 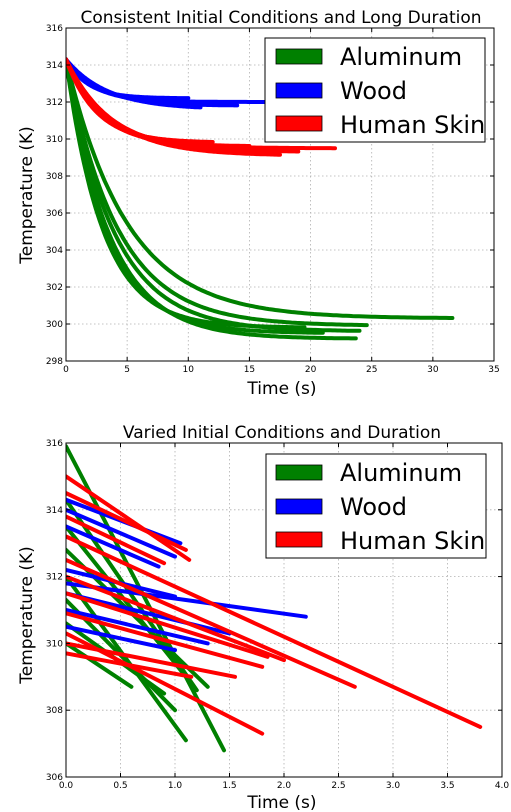 What do you see at coordinates (393, 786) in the screenshot?
I see `x-tick-label: 3.0` at bounding box center [393, 786].